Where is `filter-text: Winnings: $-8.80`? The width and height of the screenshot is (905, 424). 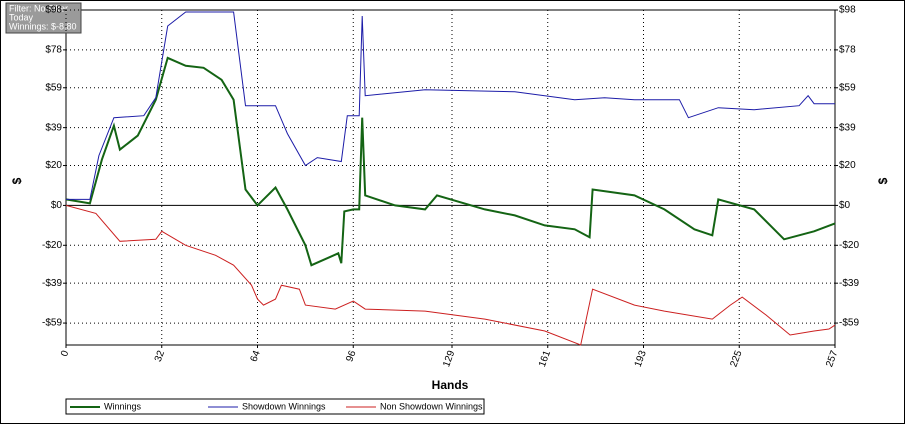 filter-text: Winnings: $-8.80 is located at coordinates (43, 26).